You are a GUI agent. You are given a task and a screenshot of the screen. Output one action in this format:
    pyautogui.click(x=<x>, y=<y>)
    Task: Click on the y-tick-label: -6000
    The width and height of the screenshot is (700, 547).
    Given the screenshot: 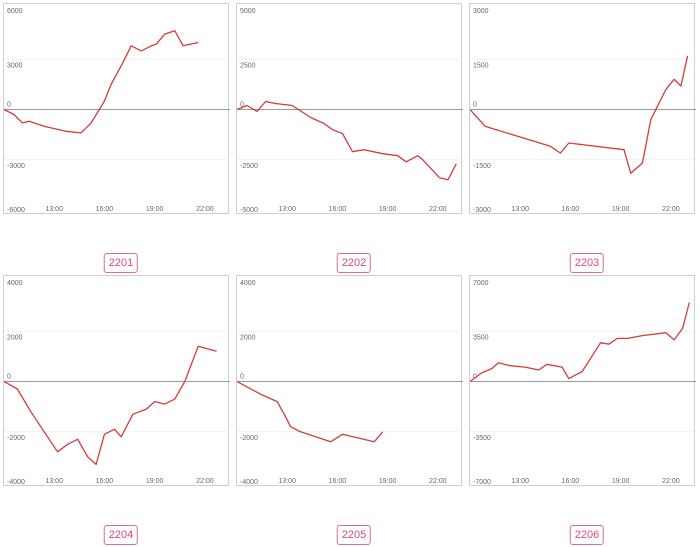 What is the action you would take?
    pyautogui.click(x=16, y=210)
    